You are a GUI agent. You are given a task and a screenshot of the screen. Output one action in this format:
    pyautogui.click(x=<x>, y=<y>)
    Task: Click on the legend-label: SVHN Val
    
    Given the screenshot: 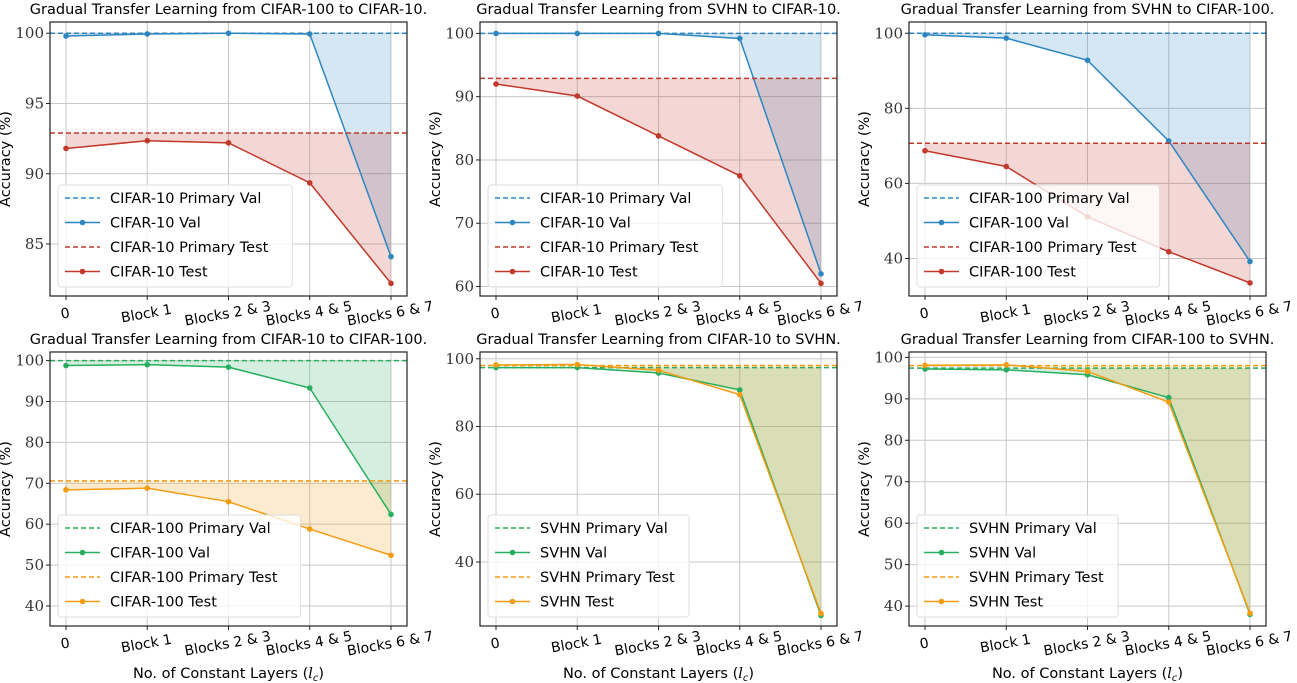 What is the action you would take?
    pyautogui.click(x=573, y=554)
    